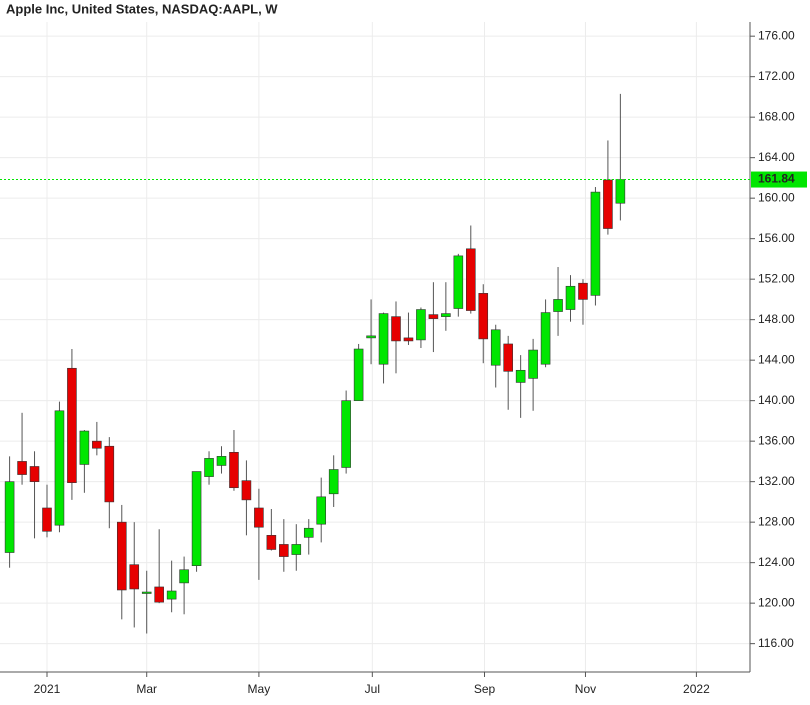 Image resolution: width=810 pixels, height=705 pixels. Describe the element at coordinates (47, 689) in the screenshot. I see `x-tick-label: 2021` at that location.